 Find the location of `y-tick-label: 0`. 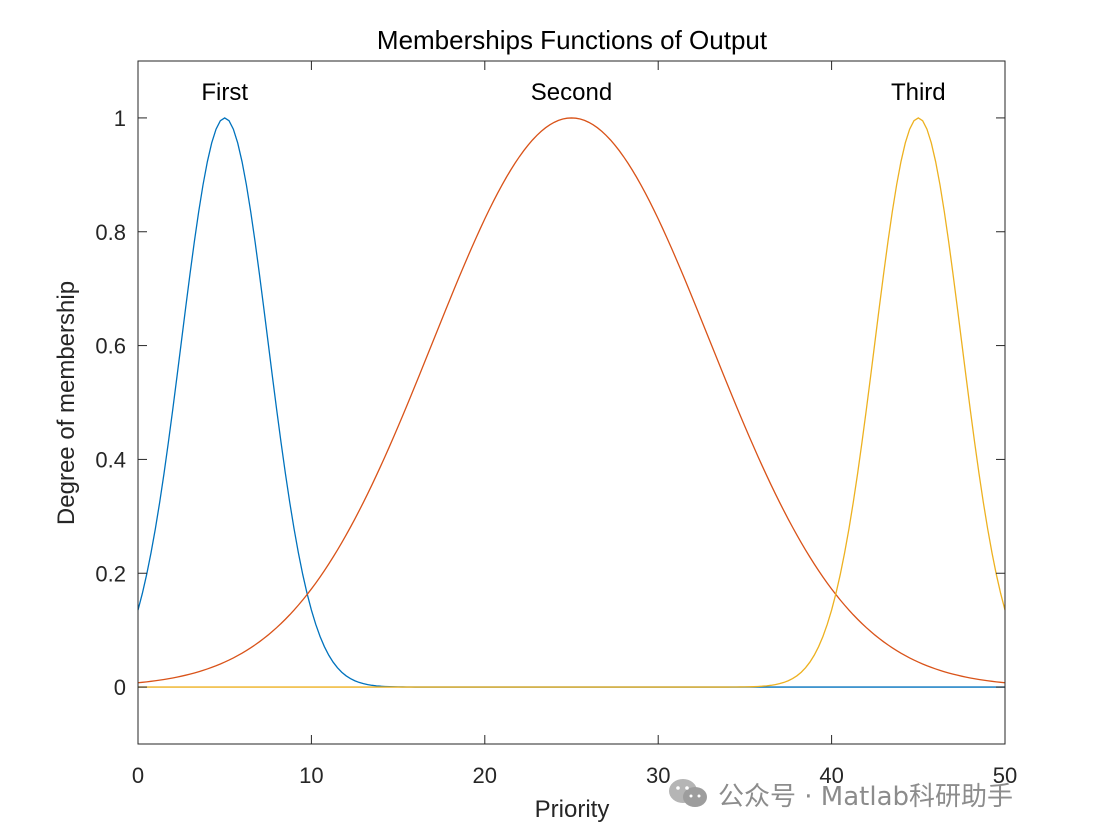

y-tick-label: 0 is located at coordinates (120, 687).